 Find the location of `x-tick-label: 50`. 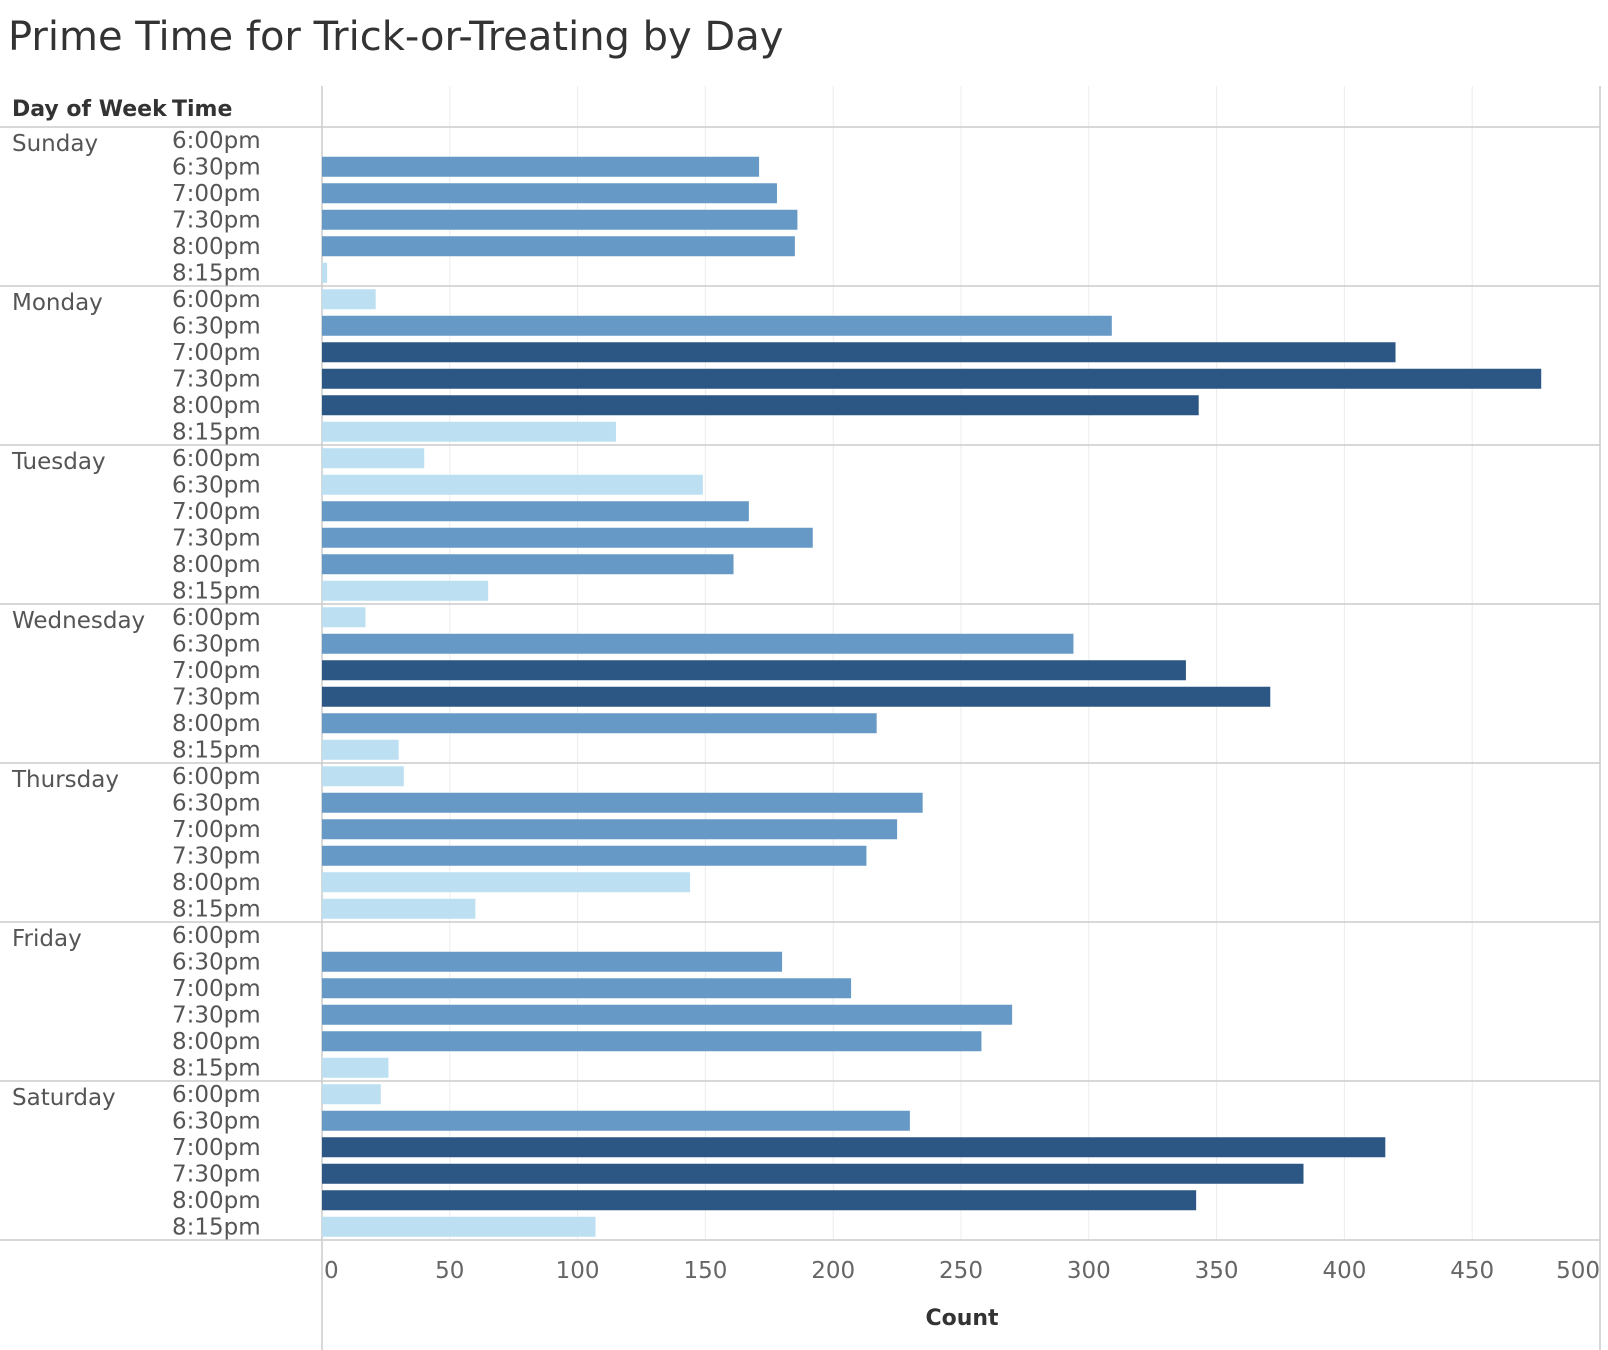

x-tick-label: 50 is located at coordinates (449, 1271).